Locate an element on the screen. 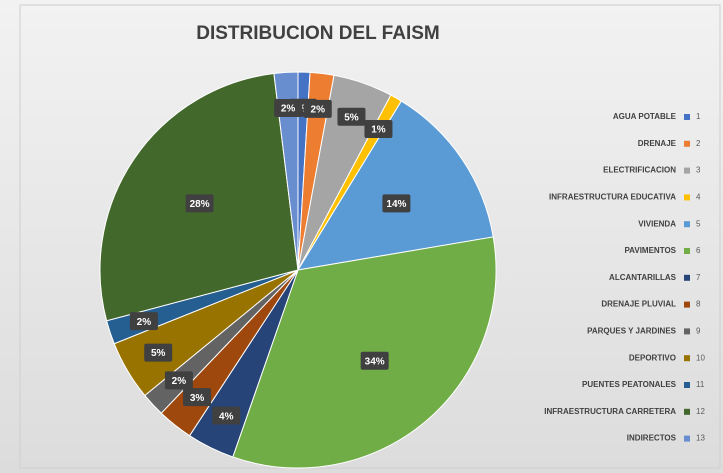 The height and width of the screenshot is (473, 723). chart-title: DISTRIBUCION DEL FAISM is located at coordinates (318, 33).